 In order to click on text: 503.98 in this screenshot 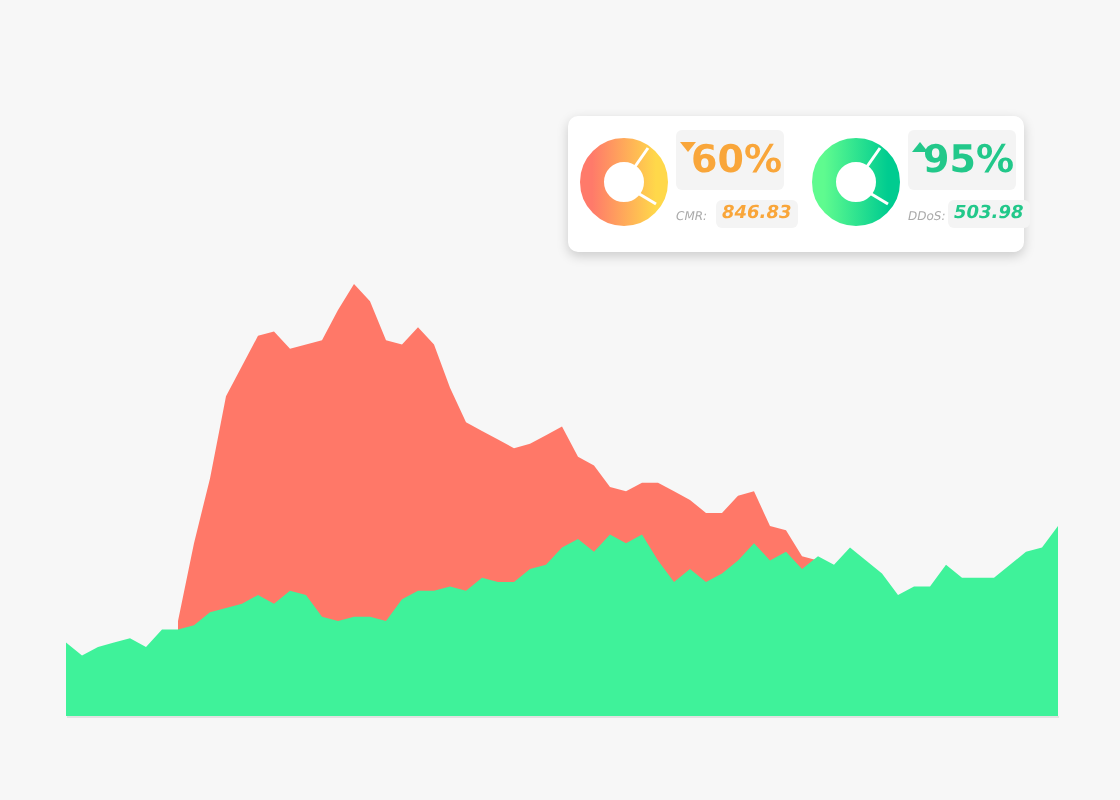, I will do `click(989, 214)`.